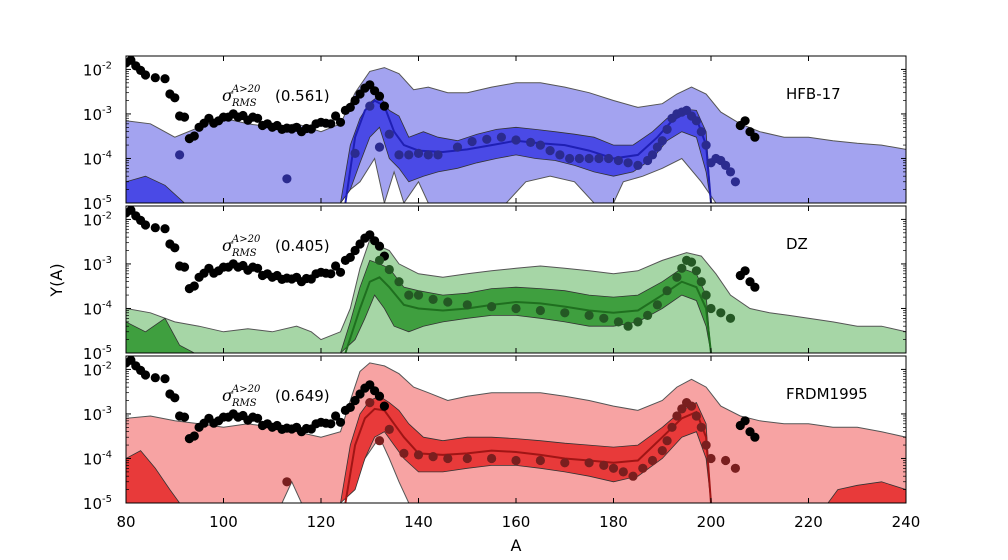 Image resolution: width=1008 pixels, height=560 pixels. Describe the element at coordinates (302, 246) in the screenshot. I see `sigma-value: (0.405)` at that location.